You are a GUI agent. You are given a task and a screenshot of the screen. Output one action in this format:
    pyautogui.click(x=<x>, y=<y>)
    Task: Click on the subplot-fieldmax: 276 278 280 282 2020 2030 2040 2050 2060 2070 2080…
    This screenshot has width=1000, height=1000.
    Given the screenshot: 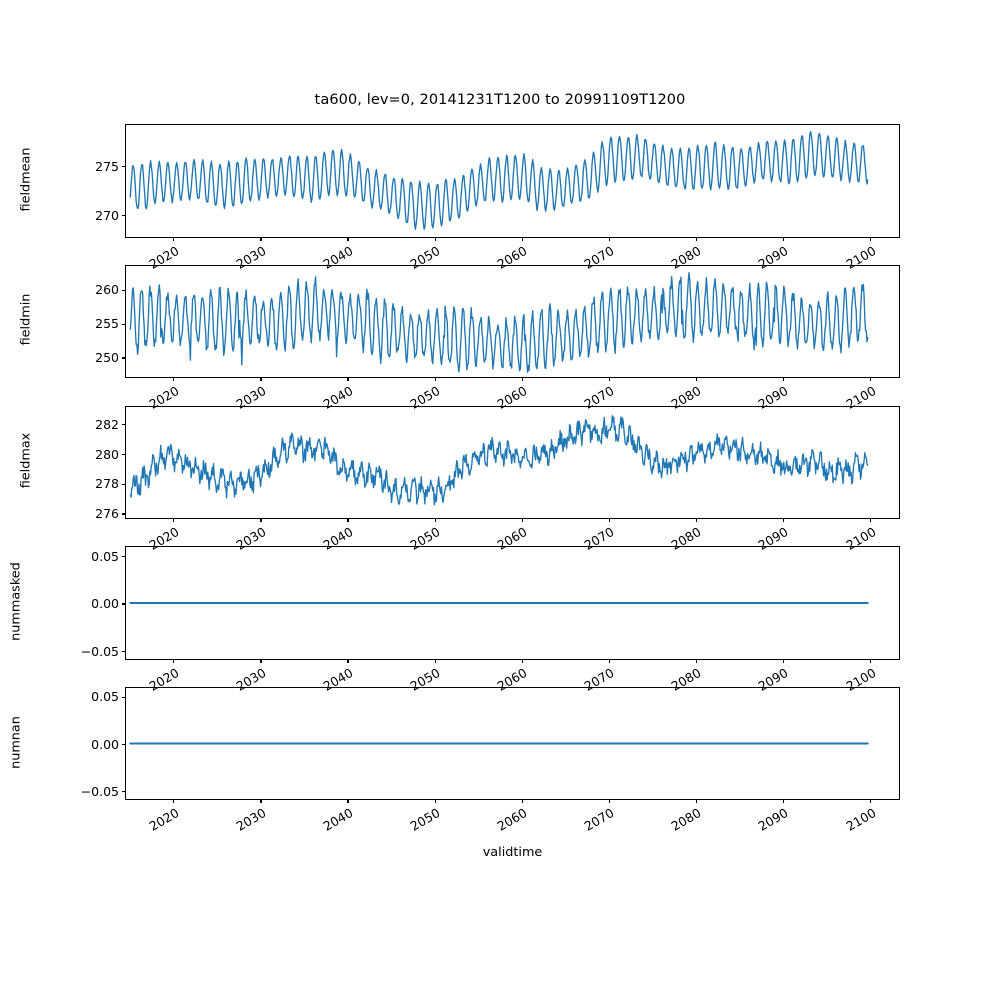 What is the action you would take?
    pyautogui.click(x=497, y=479)
    